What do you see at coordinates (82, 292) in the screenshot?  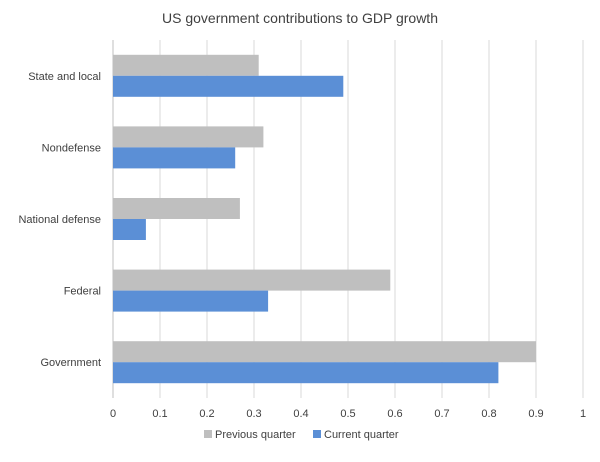 I see `category-label: Federal` at bounding box center [82, 292].